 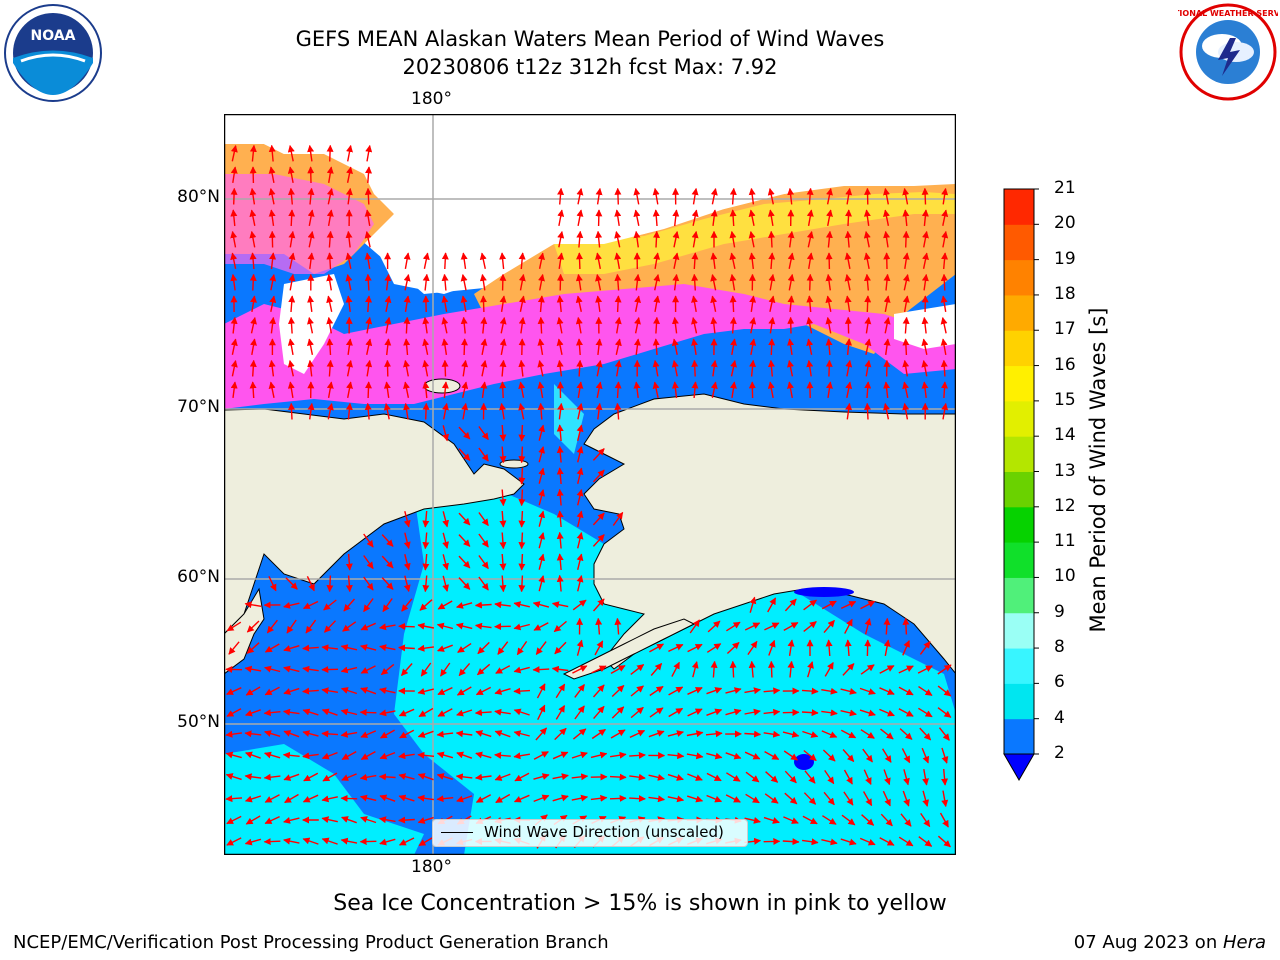 I want to click on colorbar-tick-label: 17, so click(x=1065, y=329).